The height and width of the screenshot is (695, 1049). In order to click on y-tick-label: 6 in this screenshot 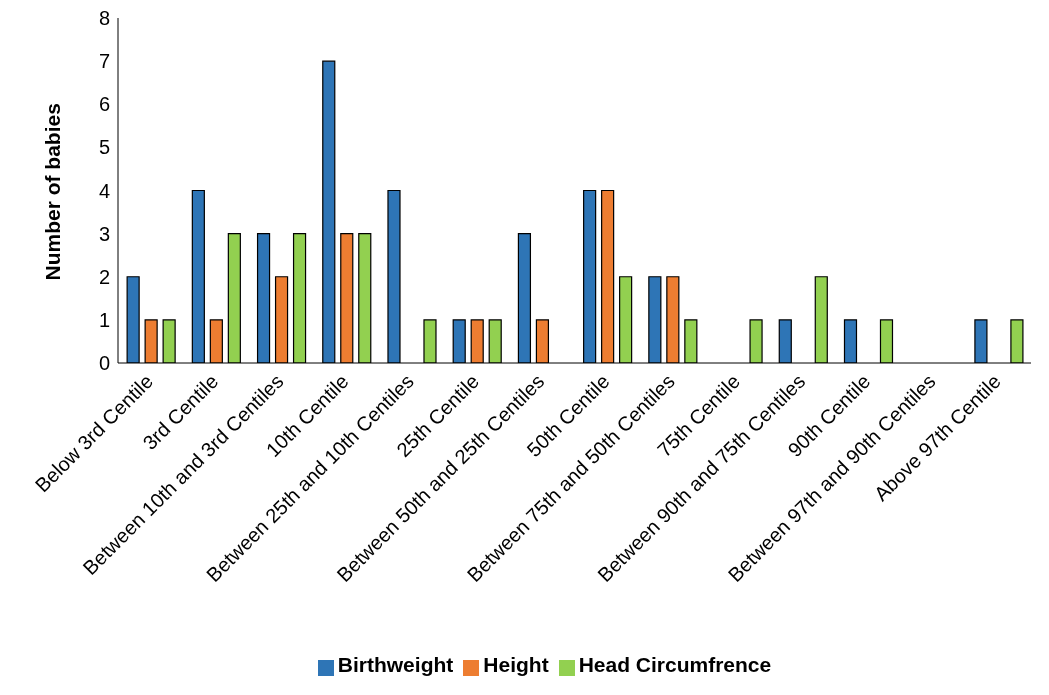, I will do `click(104, 104)`.